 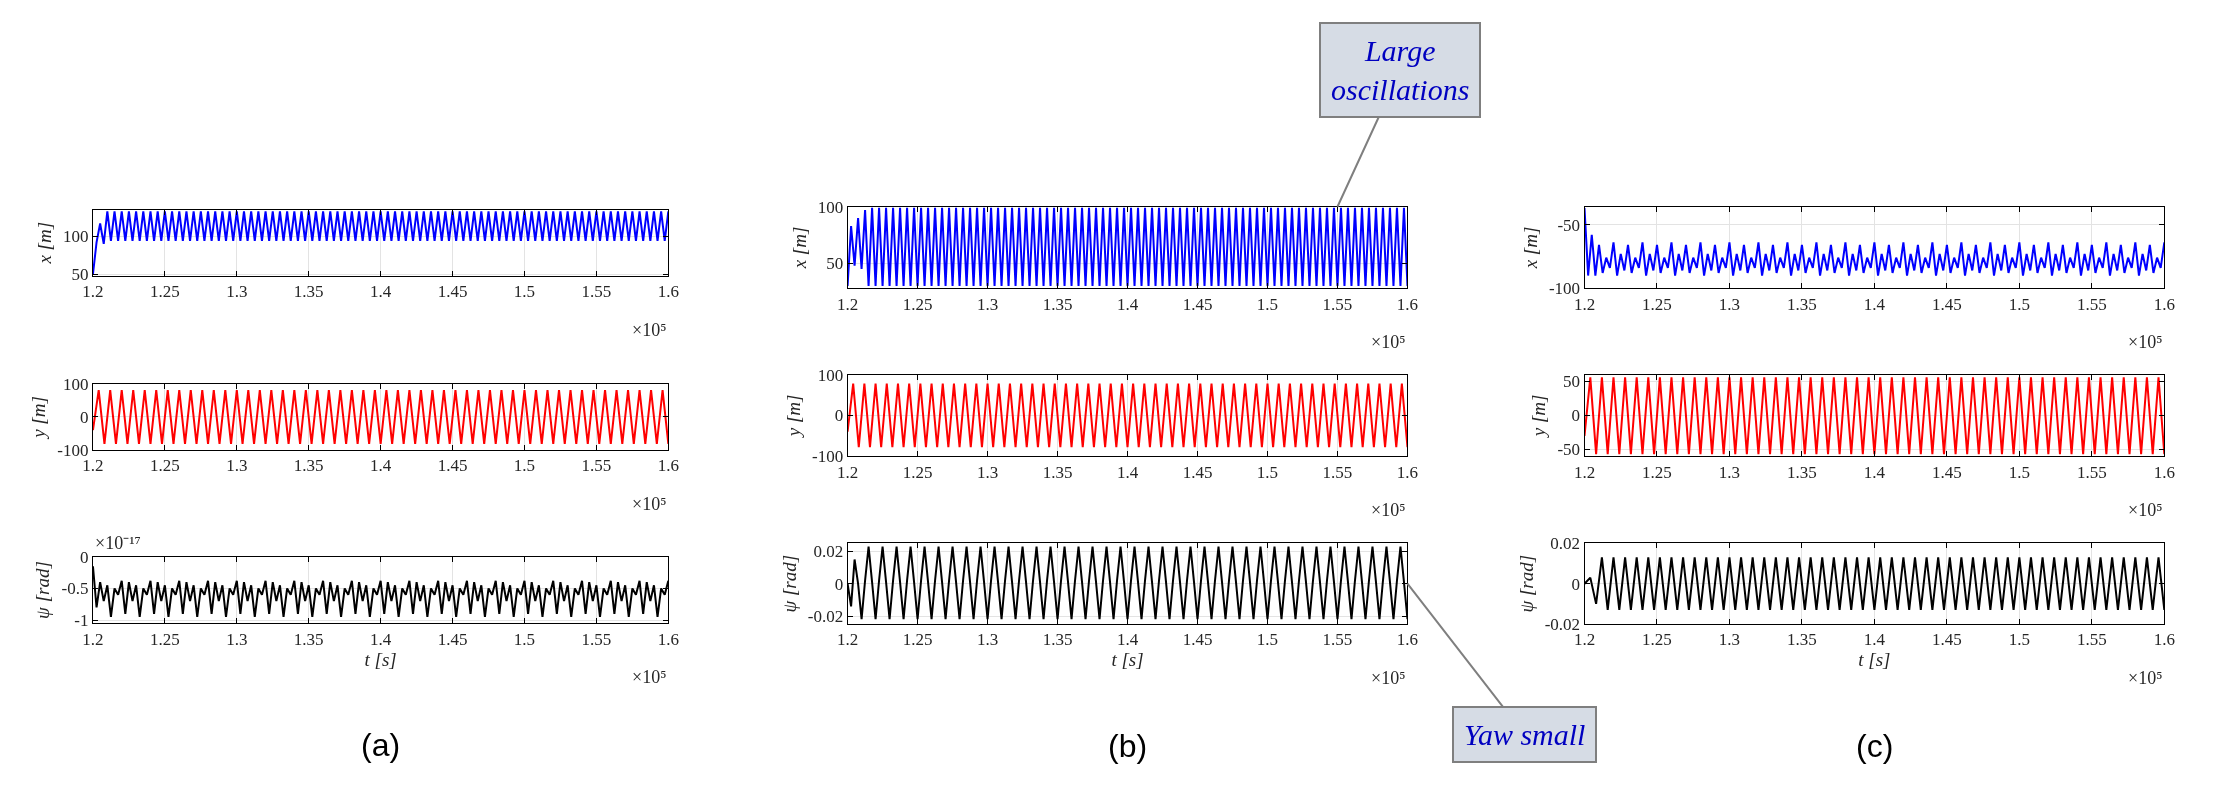 What do you see at coordinates (1525, 734) in the screenshot?
I see `annotation: Yaw small` at bounding box center [1525, 734].